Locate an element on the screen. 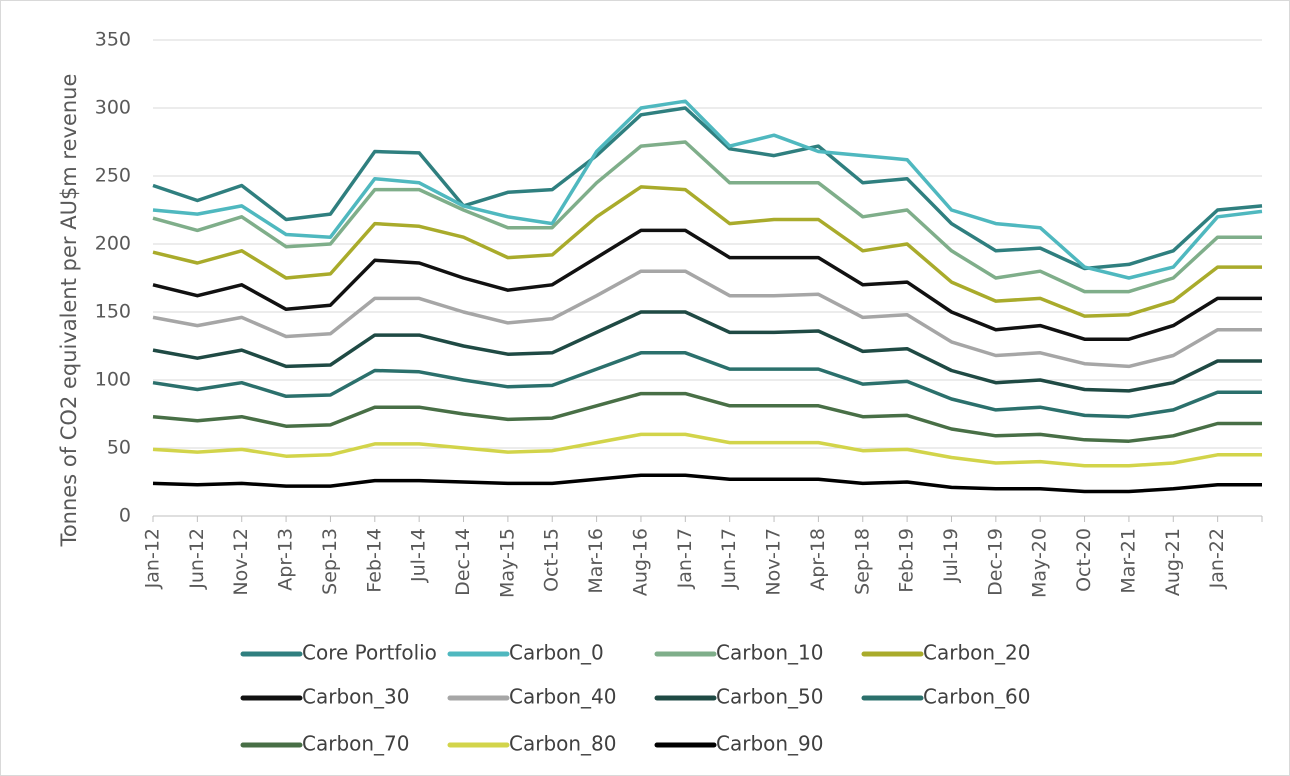  x-tick-label: Oct-20 is located at coordinates (1084, 560).